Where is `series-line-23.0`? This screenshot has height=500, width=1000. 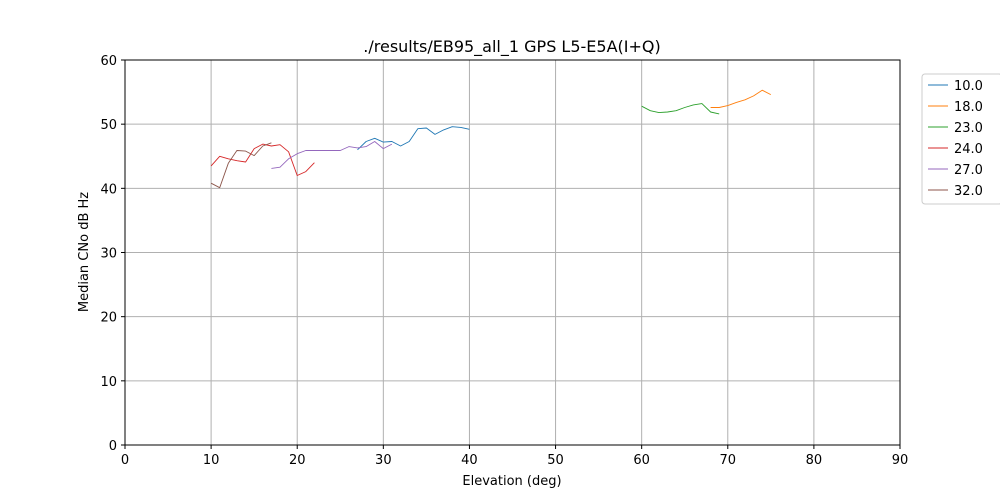
series-line-23.0 is located at coordinates (680, 109).